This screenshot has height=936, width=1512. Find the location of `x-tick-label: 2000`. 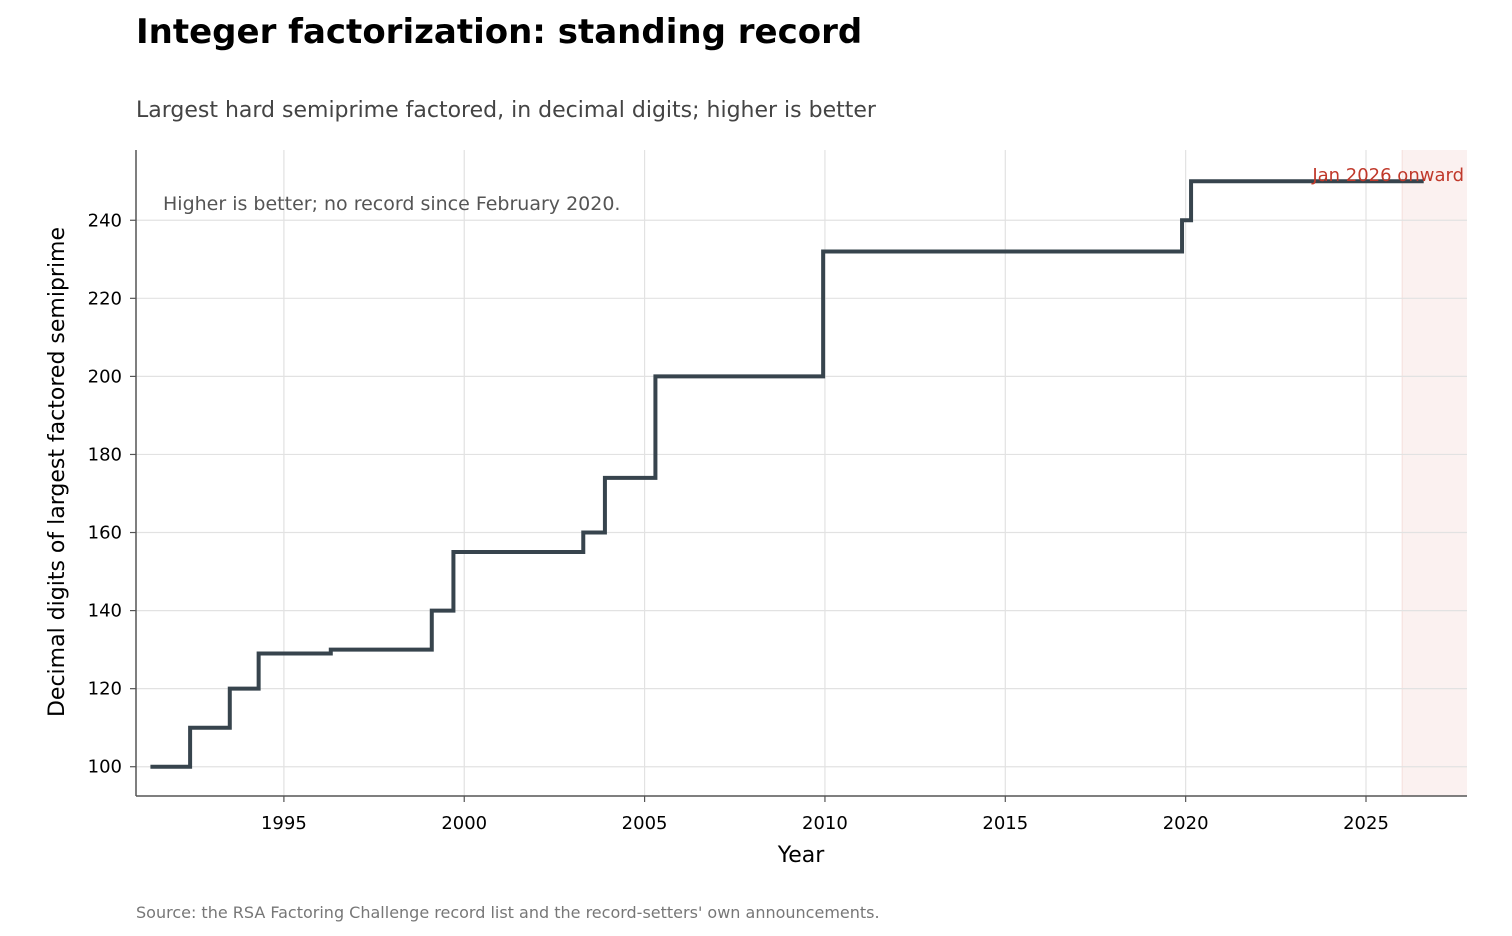

x-tick-label: 2000 is located at coordinates (464, 823).